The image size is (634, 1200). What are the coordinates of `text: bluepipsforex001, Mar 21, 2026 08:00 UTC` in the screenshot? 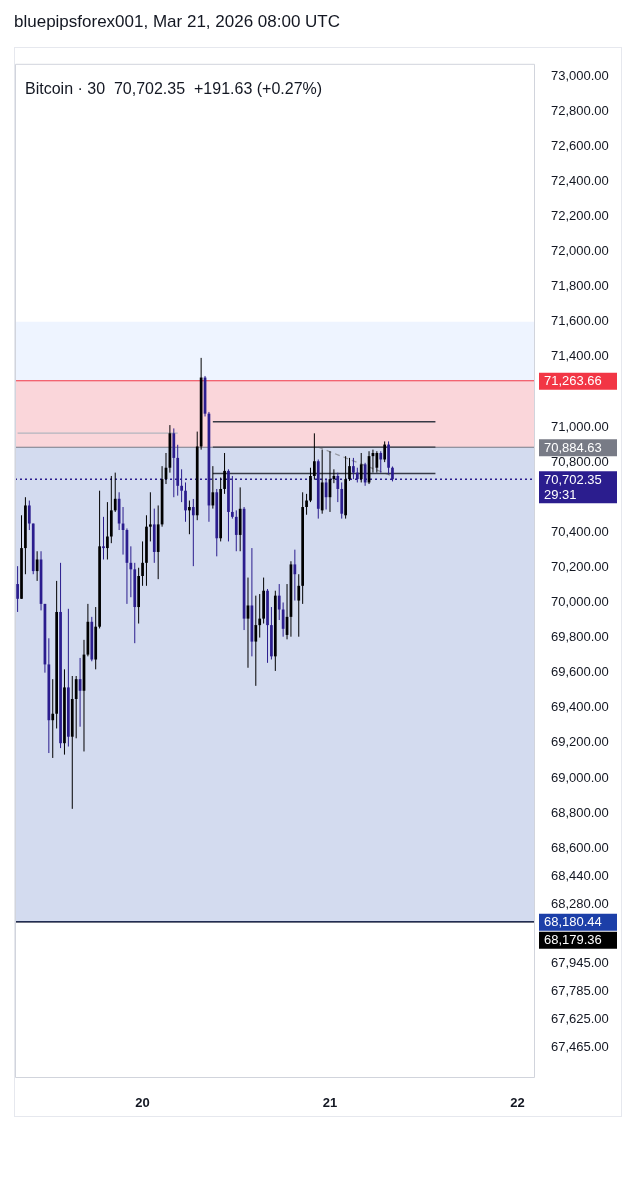 It's located at (178, 22).